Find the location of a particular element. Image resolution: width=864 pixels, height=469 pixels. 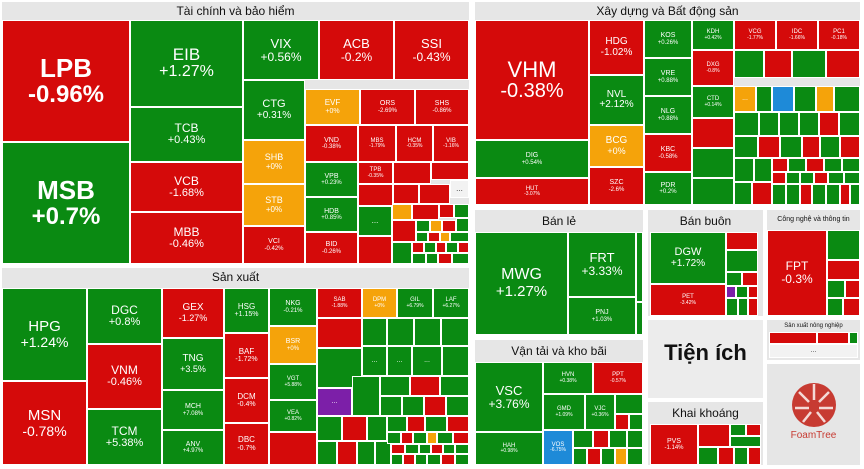

tile-KDH: KDH +0.42% is located at coordinates (713, 35).